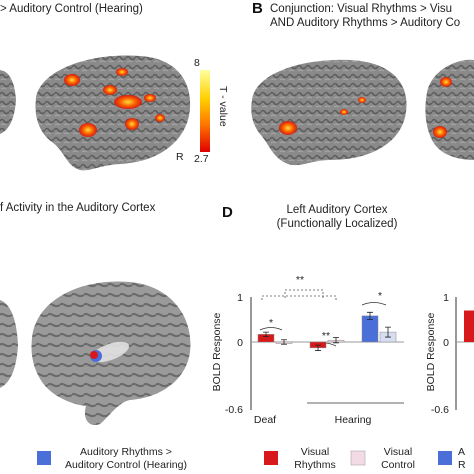 This screenshot has height=474, width=474. Describe the element at coordinates (300, 280) in the screenshot. I see `sig-label-cross: **` at that location.